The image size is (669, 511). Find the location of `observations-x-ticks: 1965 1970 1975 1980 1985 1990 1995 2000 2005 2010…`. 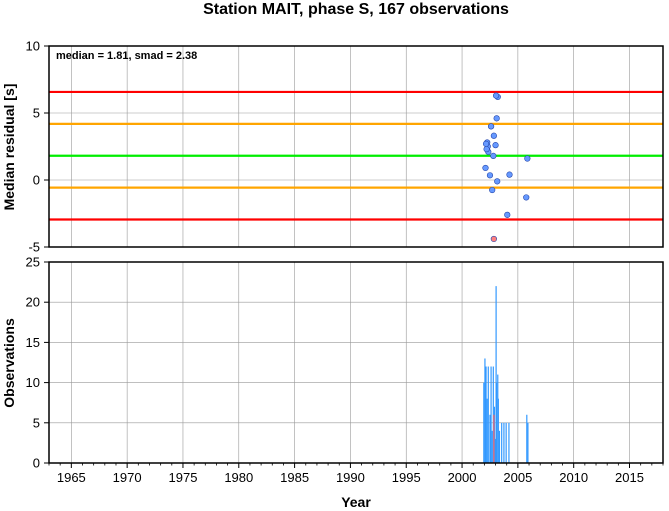

observations-x-ticks: 1965 1970 1975 1980 1985 1990 1995 2000 2005 2010… is located at coordinates (356, 474).